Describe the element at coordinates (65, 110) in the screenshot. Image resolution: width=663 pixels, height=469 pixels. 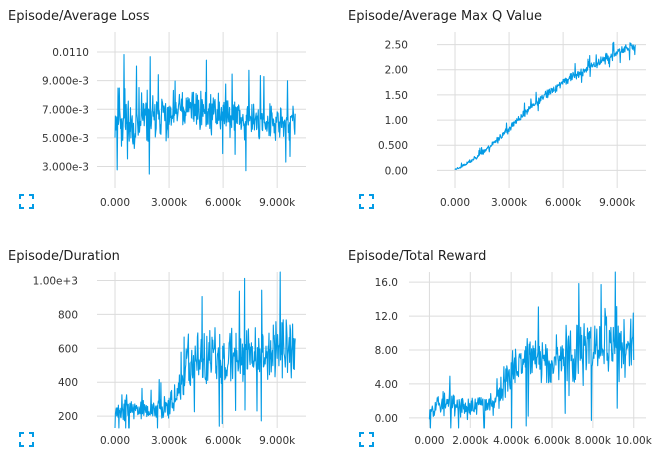
I see `y-tick-label: 7.000e-3` at that location.